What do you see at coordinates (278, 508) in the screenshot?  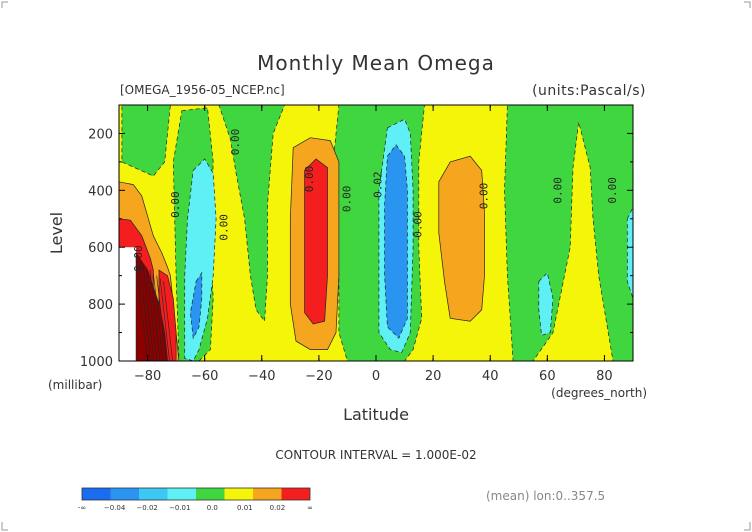 I see `legend-tick-label: 0.02` at bounding box center [278, 508].